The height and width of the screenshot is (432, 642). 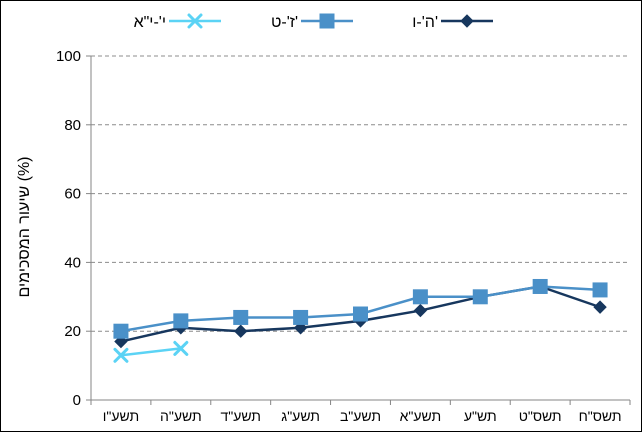 I want to click on legend: ה'-ו' ז'-ט' י'-י"א, so click(x=313, y=22).